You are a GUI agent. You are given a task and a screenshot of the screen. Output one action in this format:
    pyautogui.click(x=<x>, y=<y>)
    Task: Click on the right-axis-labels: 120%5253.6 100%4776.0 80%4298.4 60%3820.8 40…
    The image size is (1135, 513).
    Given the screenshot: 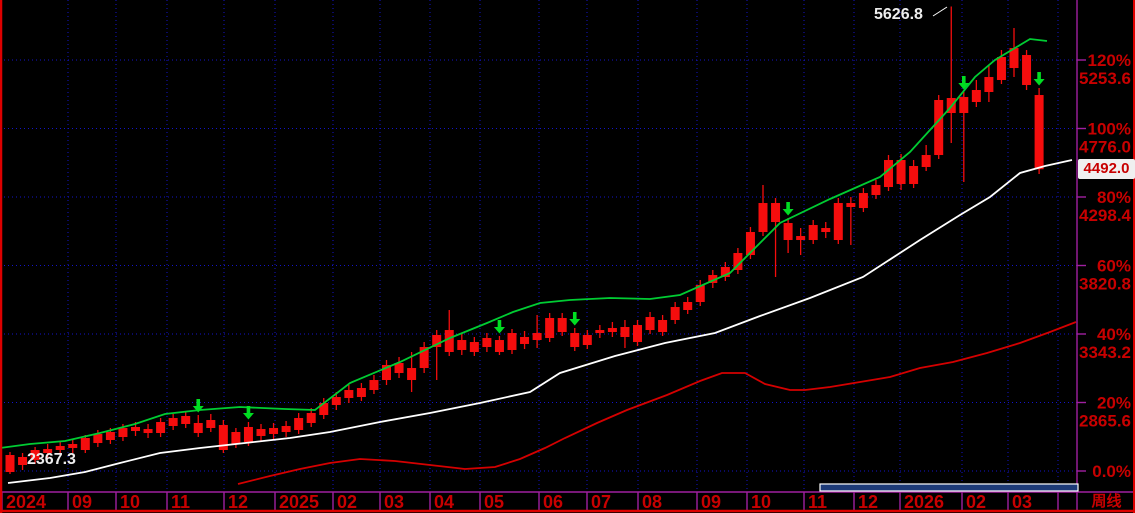 What is the action you would take?
    pyautogui.click(x=1105, y=266)
    